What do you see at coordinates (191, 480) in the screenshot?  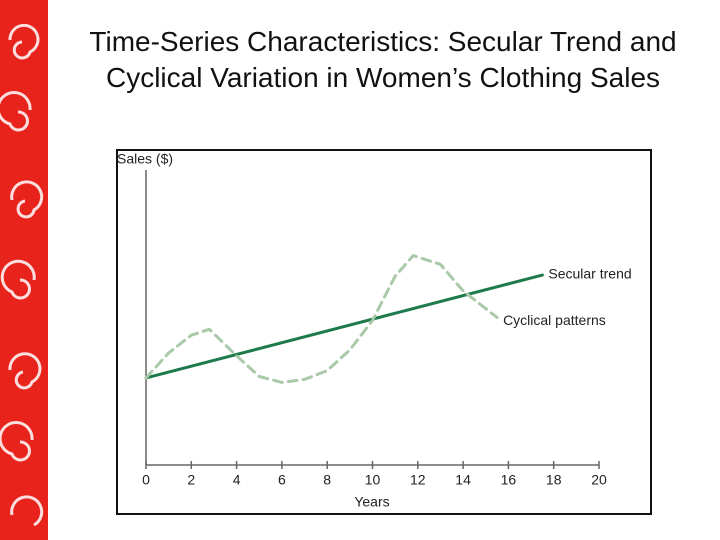 I see `x-tick-label: 2` at bounding box center [191, 480].